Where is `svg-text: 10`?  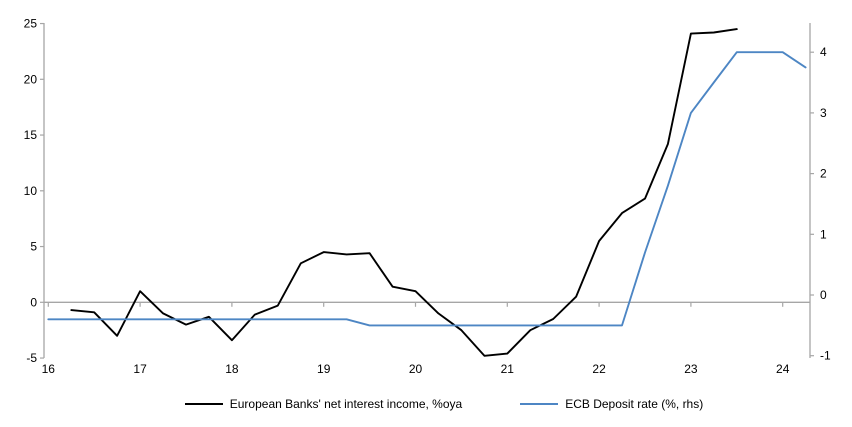
svg-text: 10 is located at coordinates (31, 191).